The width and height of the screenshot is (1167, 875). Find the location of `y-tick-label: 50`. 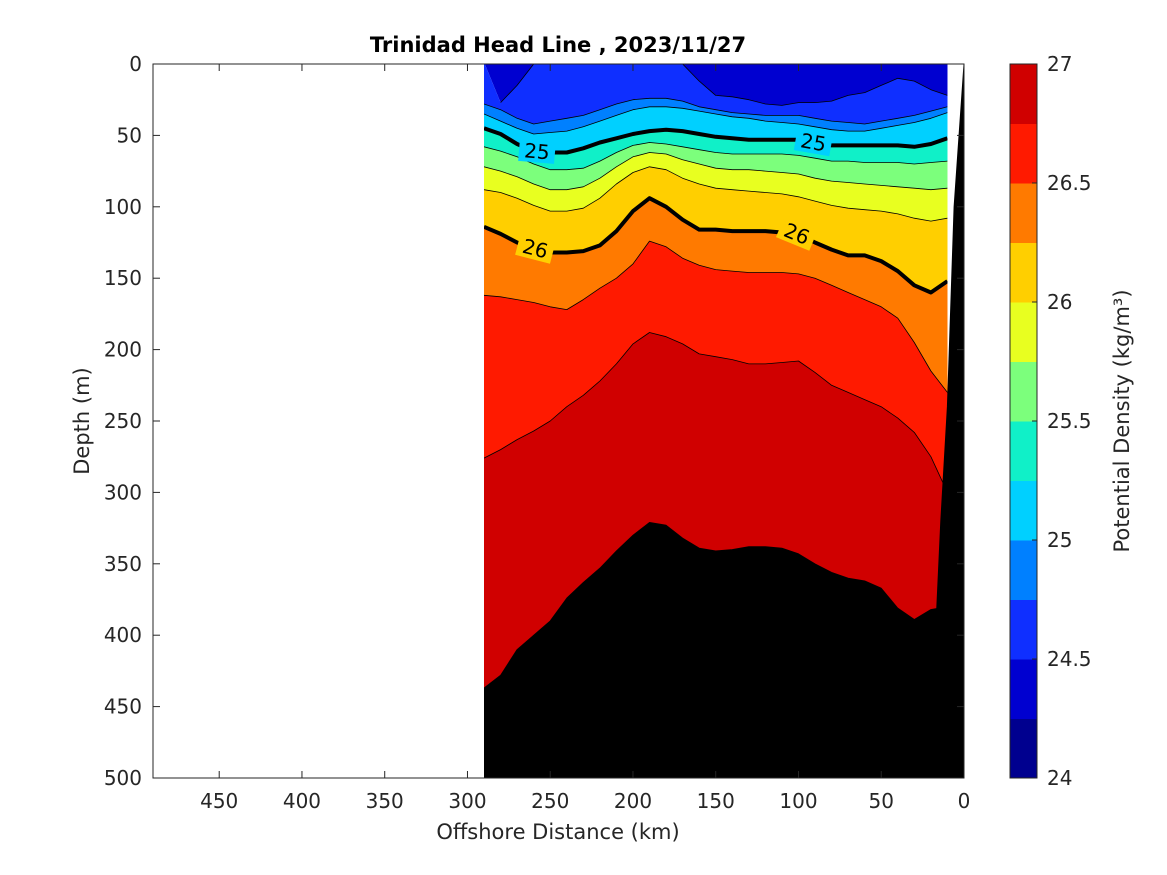

y-tick-label: 50 is located at coordinates (129, 135).